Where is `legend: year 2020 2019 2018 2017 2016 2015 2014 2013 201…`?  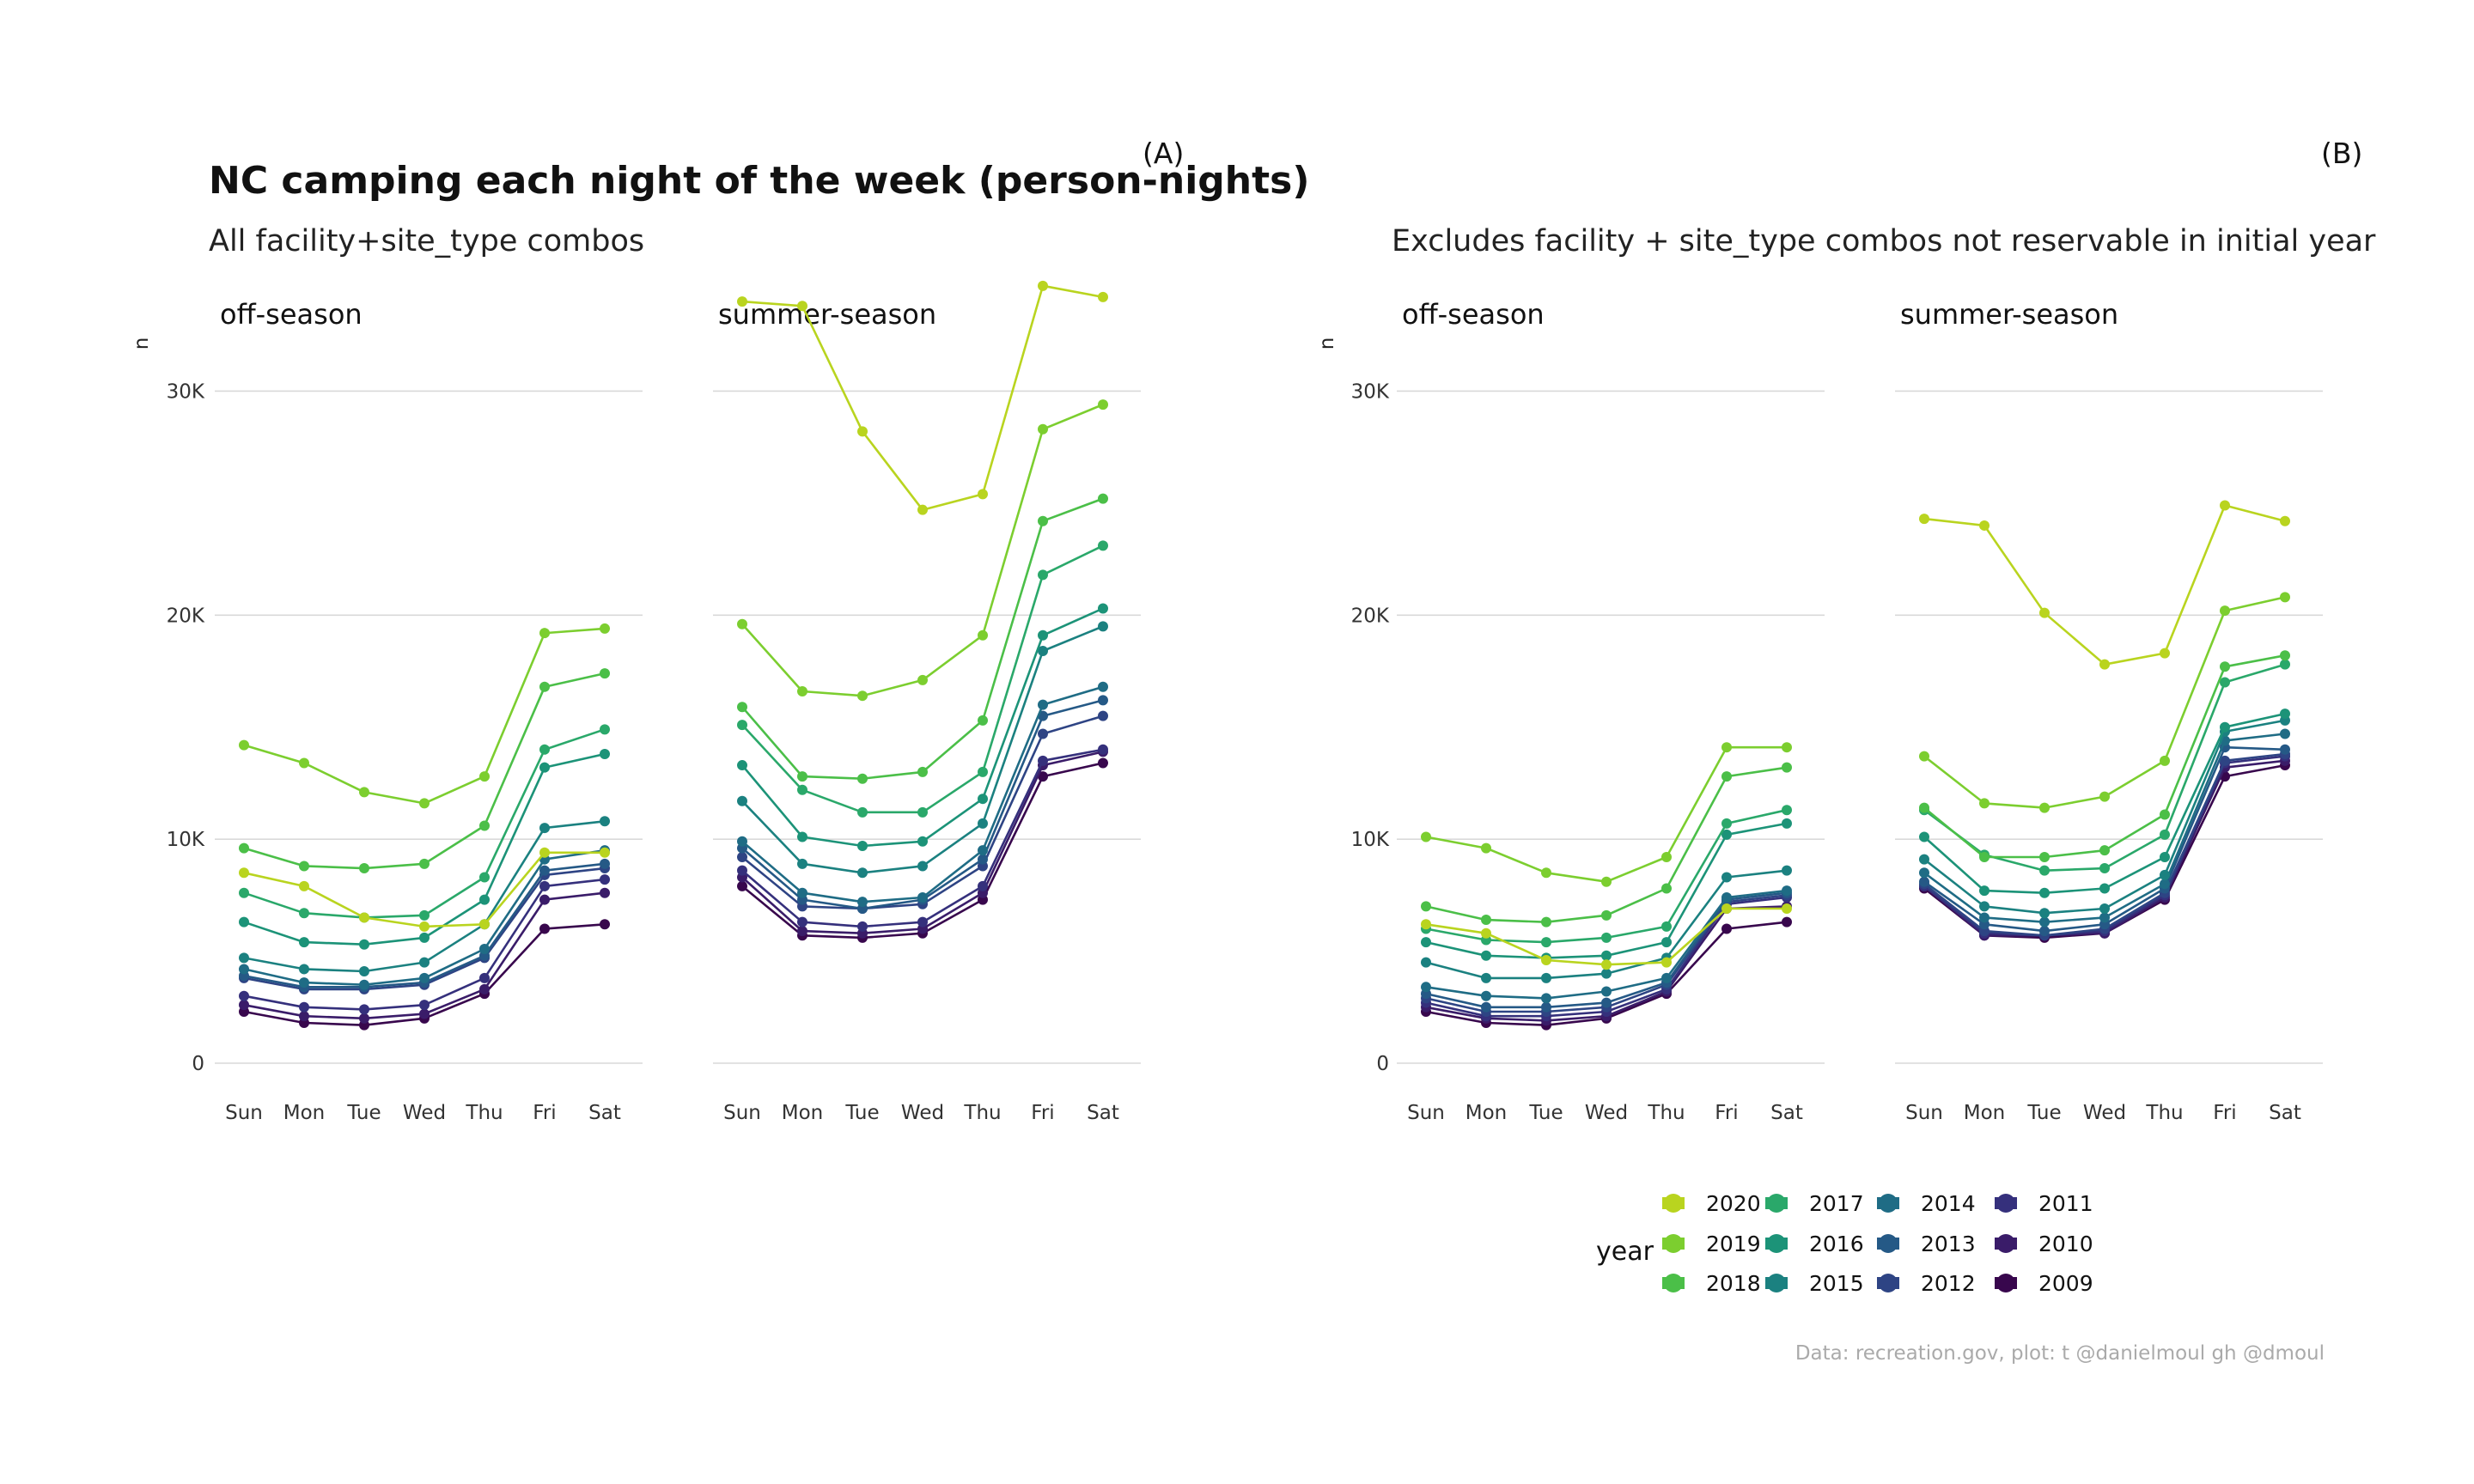
legend: year 2020 2019 2018 2017 2016 2015 2014 2013 201… is located at coordinates (1844, 1243).